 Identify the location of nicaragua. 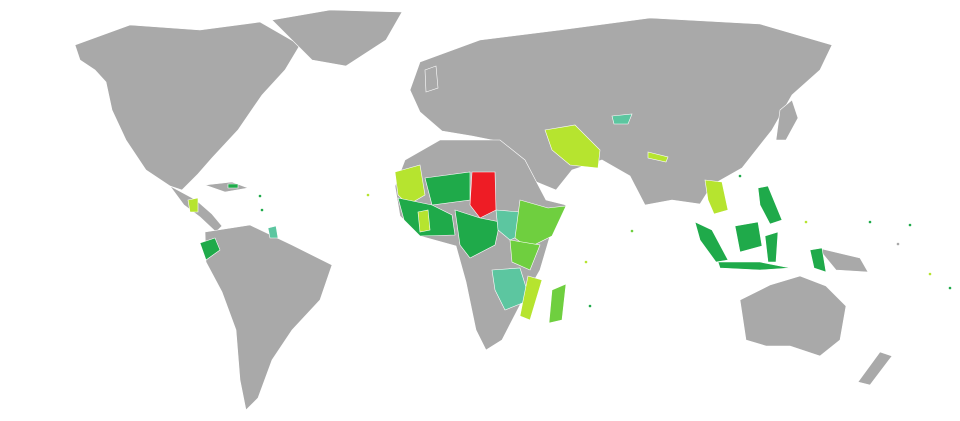
(193, 205).